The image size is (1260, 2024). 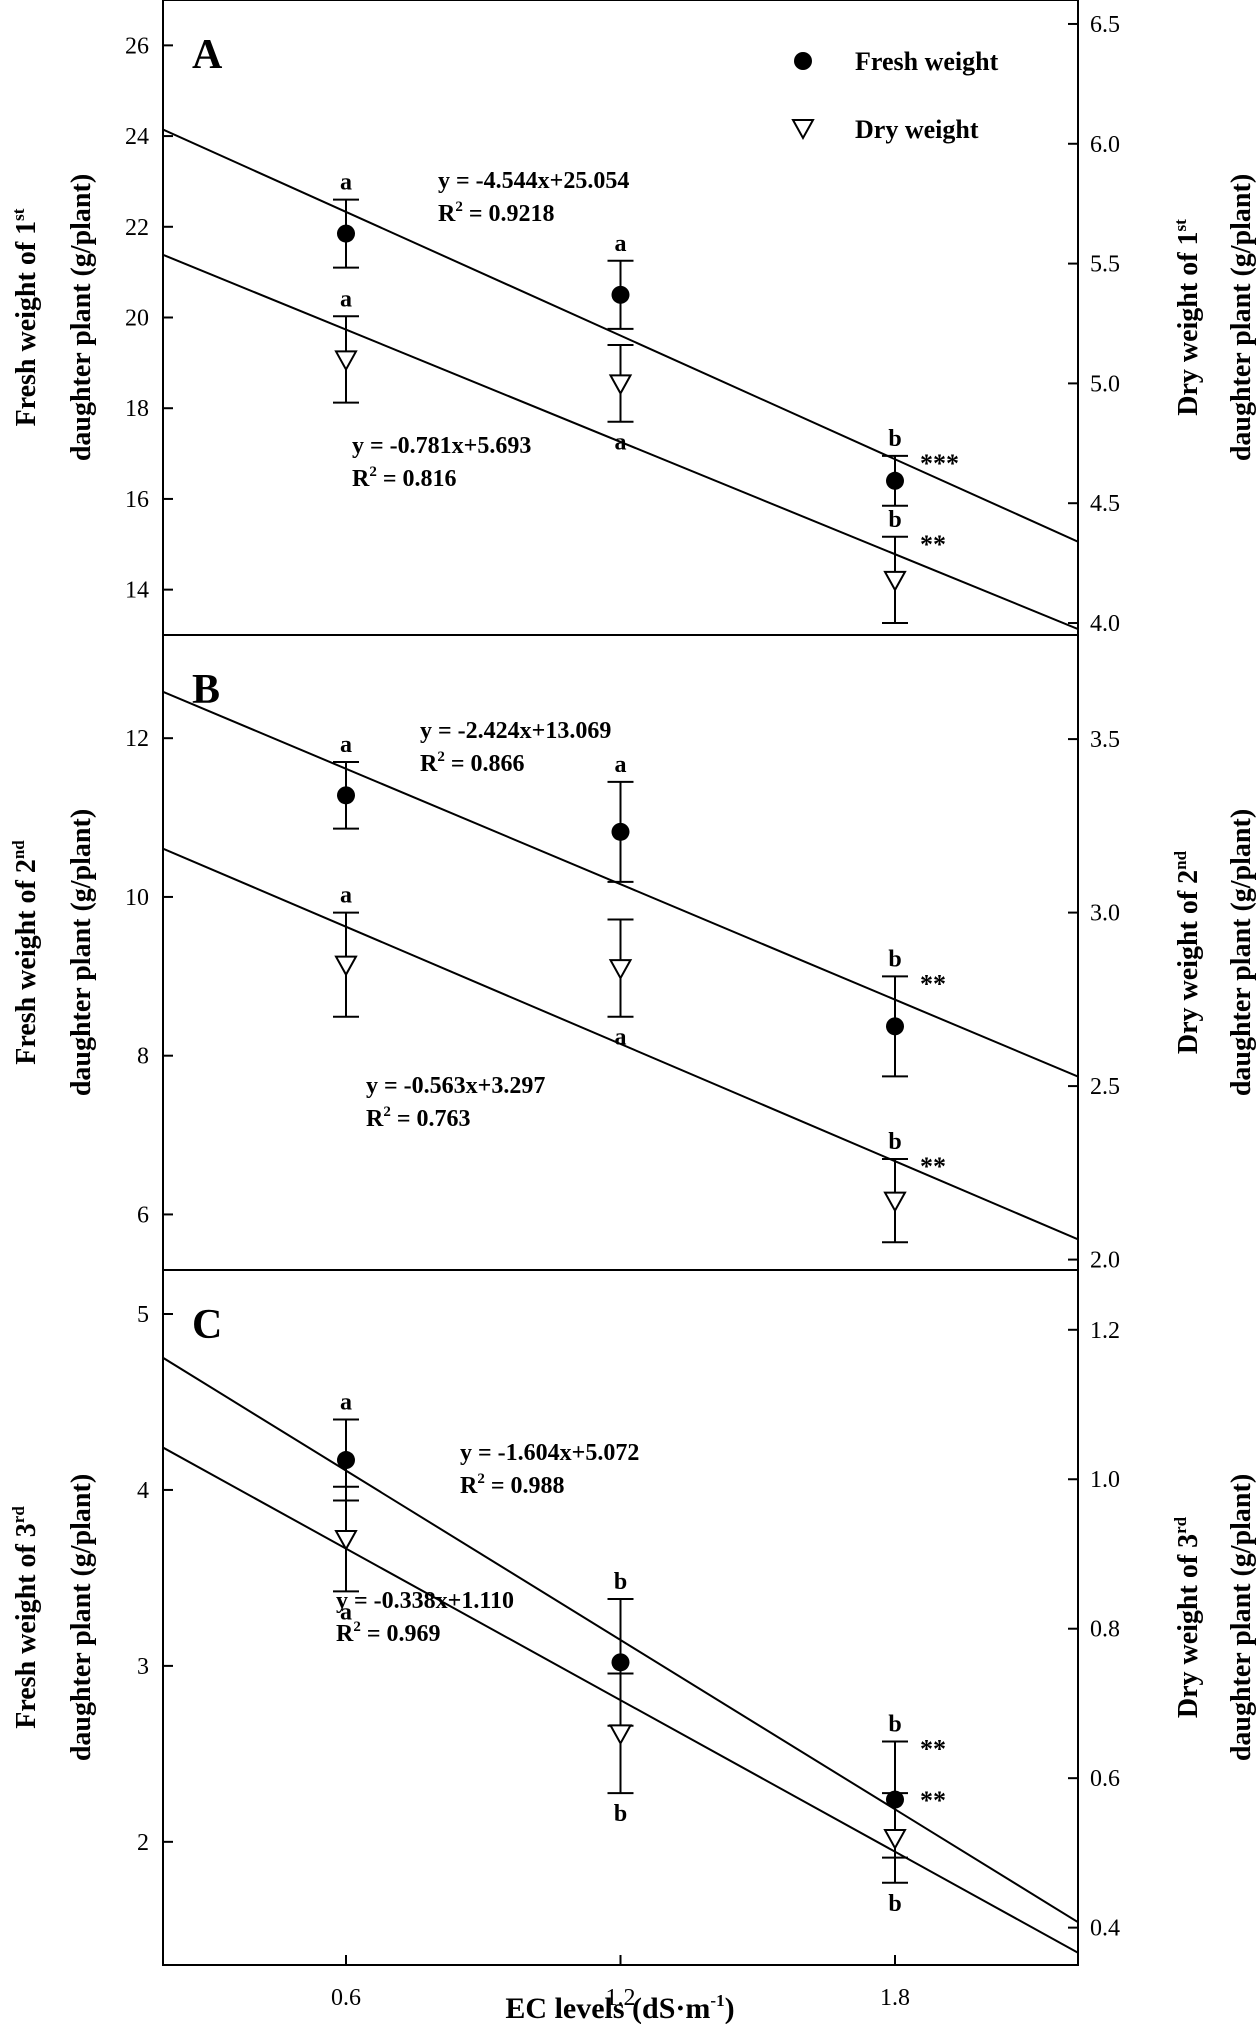 What do you see at coordinates (143, 1491) in the screenshot?
I see `left-tick-label: 4` at bounding box center [143, 1491].